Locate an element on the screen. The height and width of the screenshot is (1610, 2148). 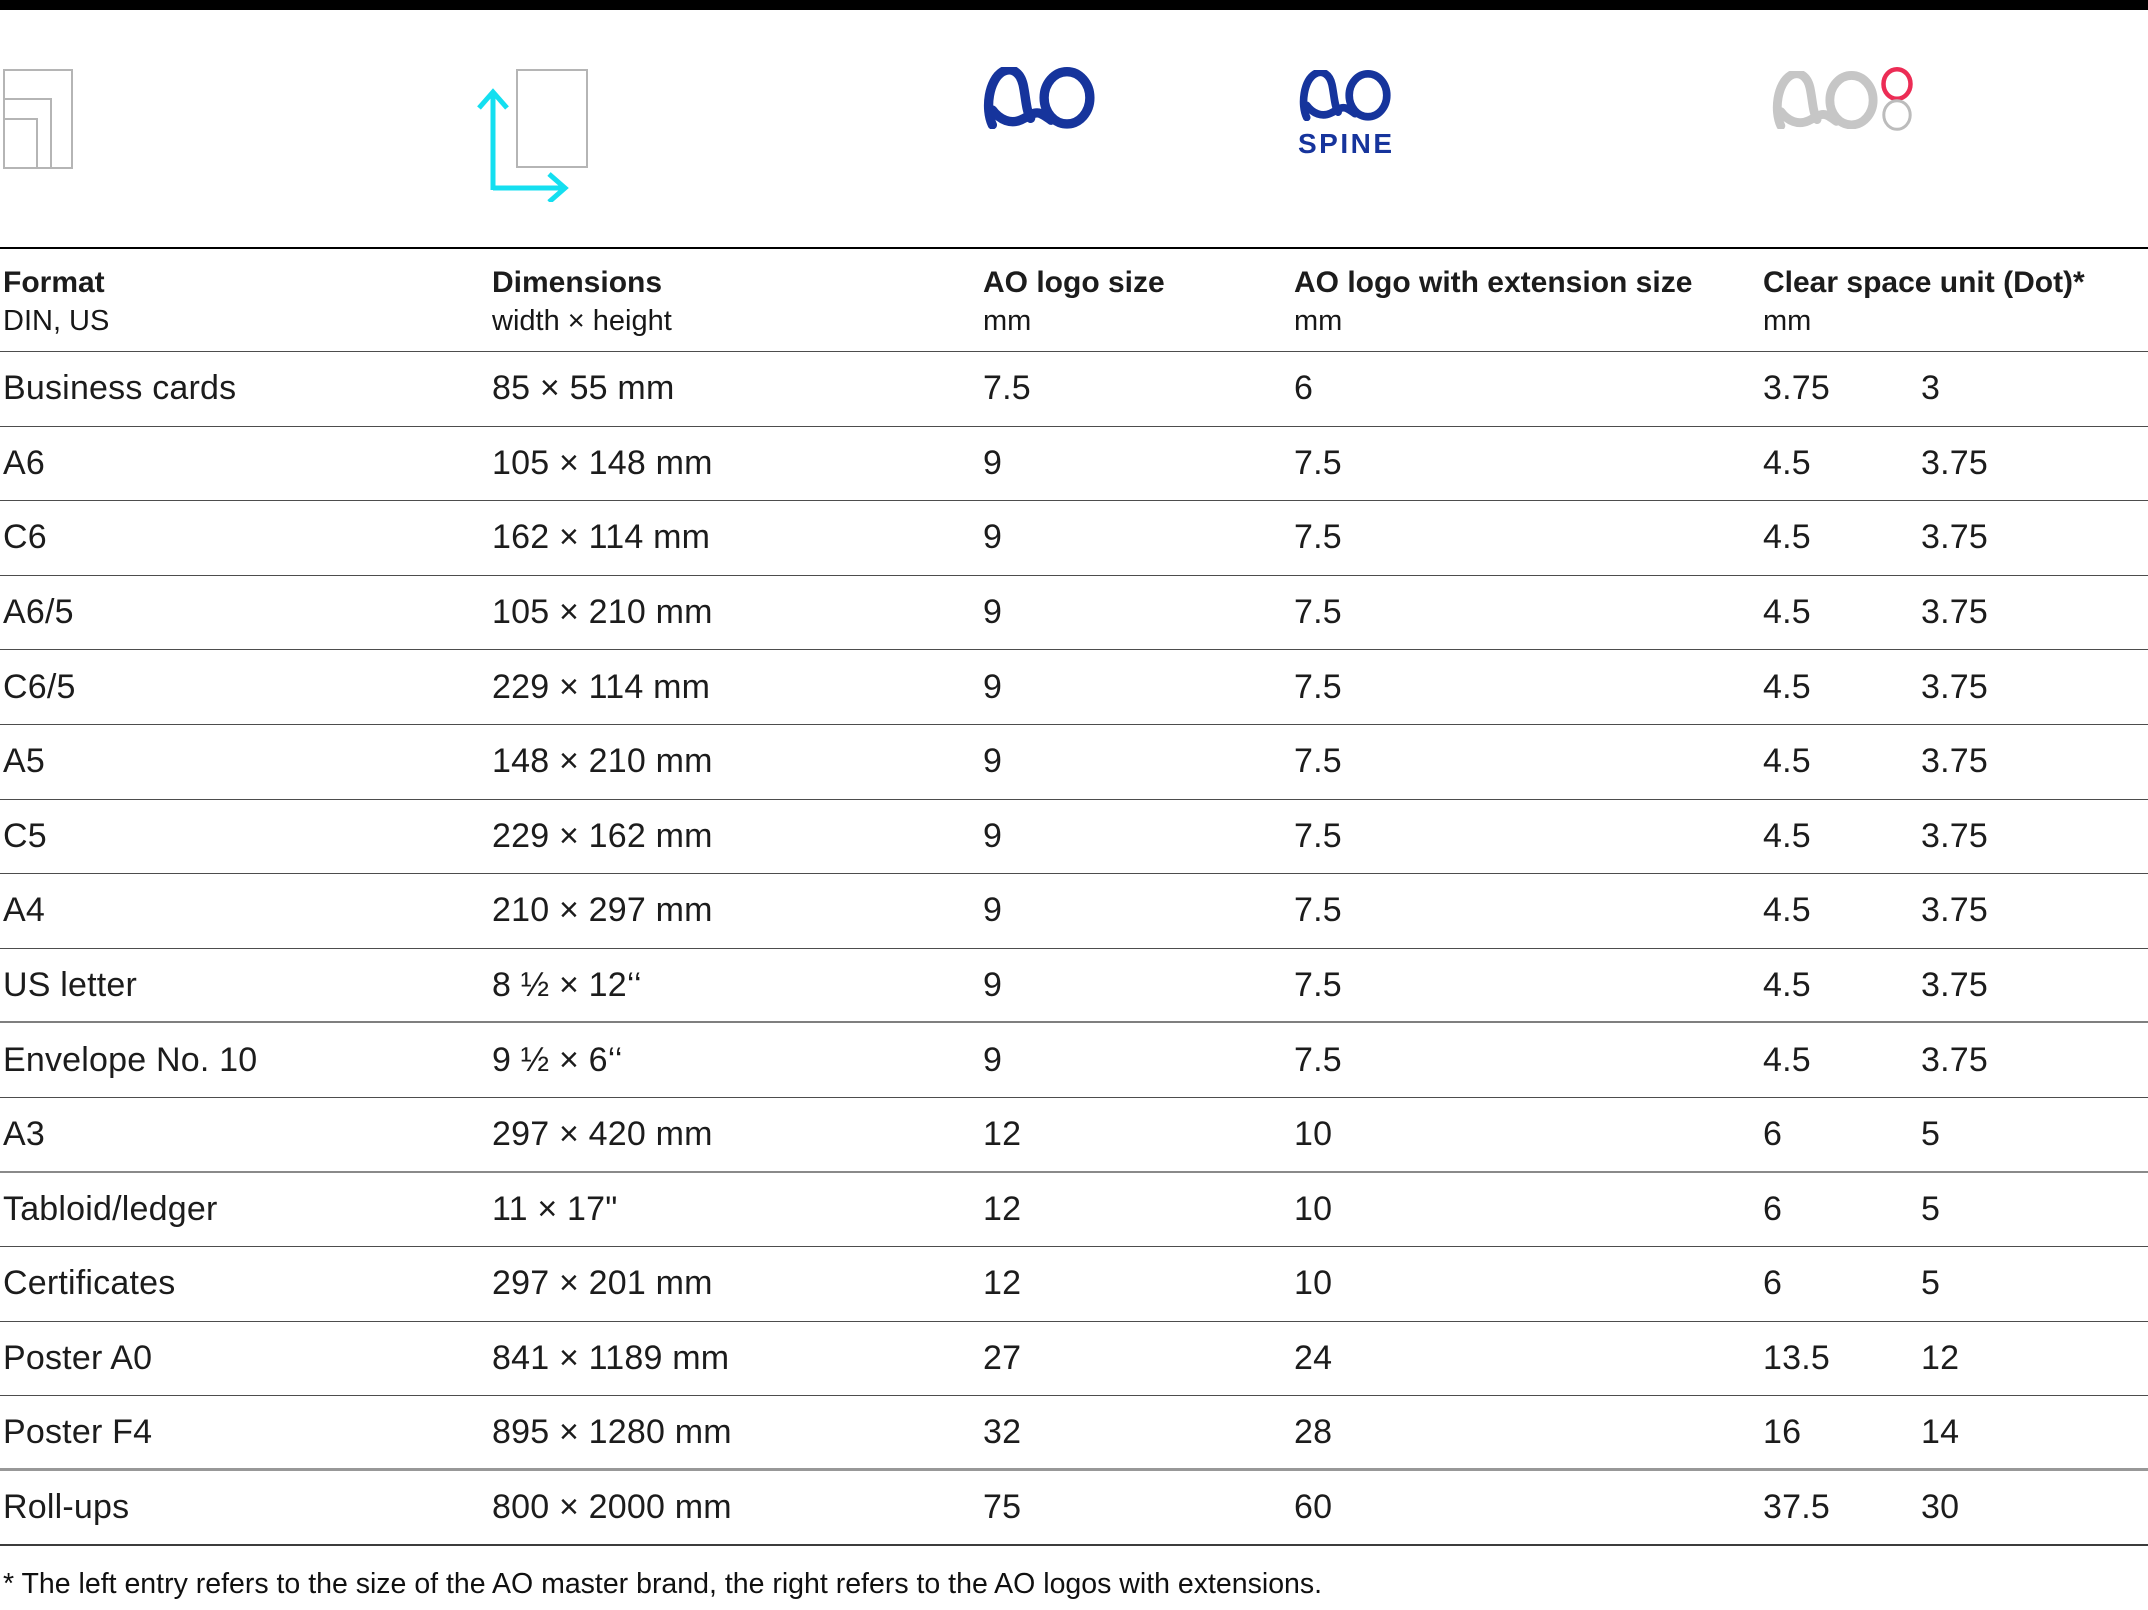
column-title: AO logo size is located at coordinates (1074, 282).